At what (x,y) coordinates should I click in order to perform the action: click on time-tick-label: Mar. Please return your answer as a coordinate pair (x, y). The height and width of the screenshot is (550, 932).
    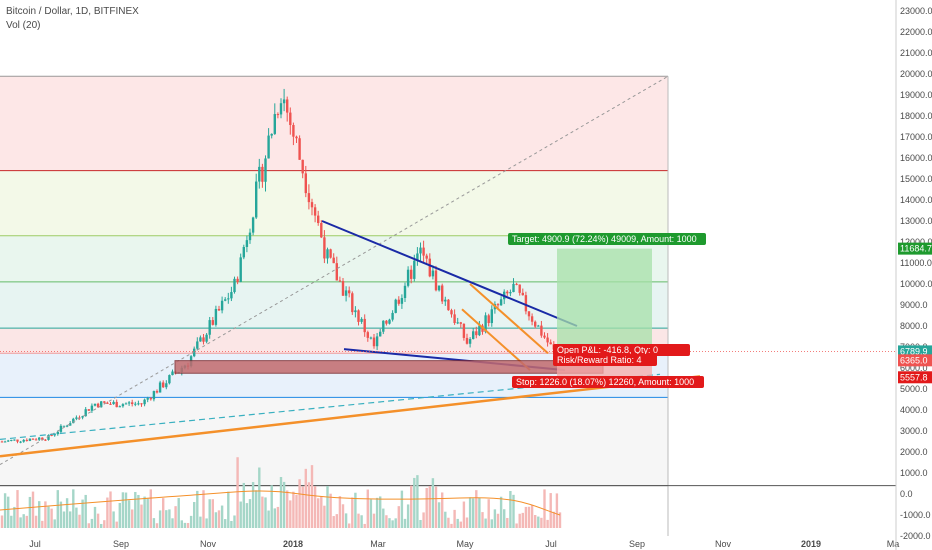
    Looking at the image, I should click on (378, 544).